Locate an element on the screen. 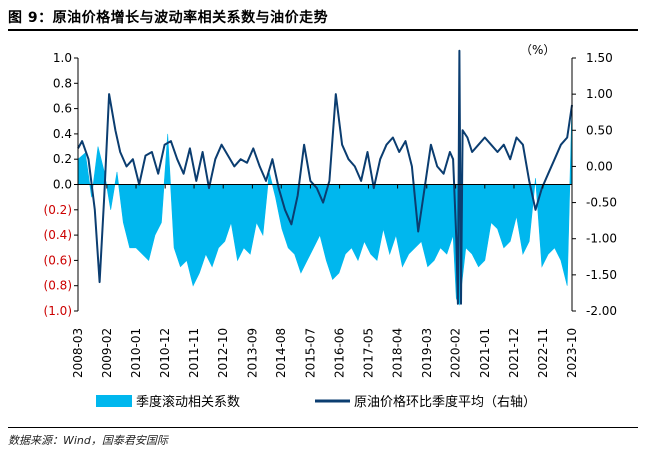 Image resolution: width=655 pixels, height=450 pixels. legend-label-line: 原油价格环比季度平均（右轴） is located at coordinates (445, 402).